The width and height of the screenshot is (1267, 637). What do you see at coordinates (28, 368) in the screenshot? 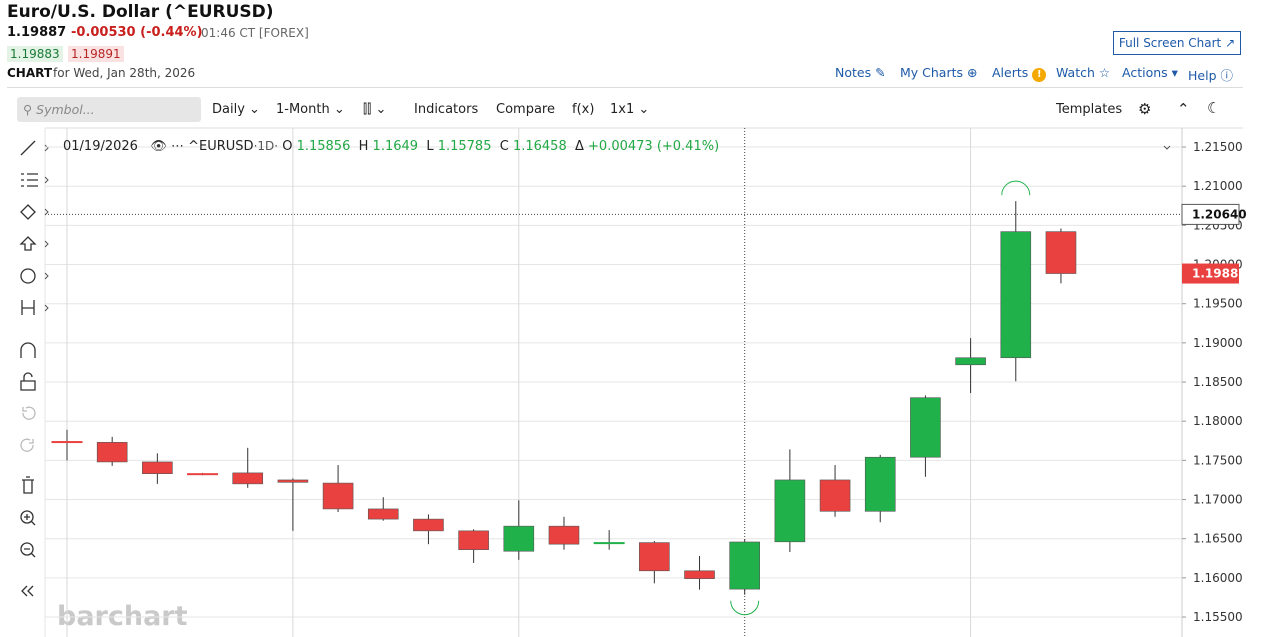
I see `drawing-tools` at bounding box center [28, 368].